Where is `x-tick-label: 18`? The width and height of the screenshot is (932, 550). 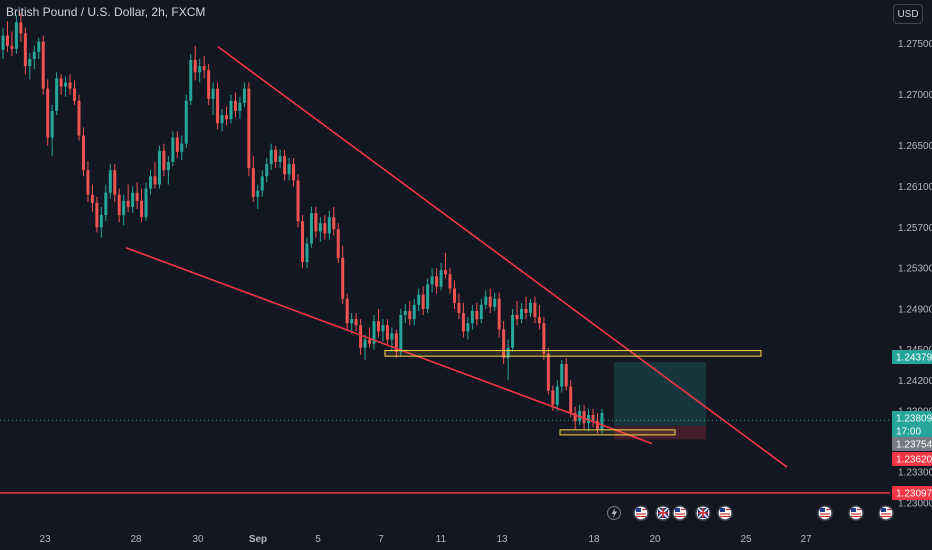 x-tick-label: 18 is located at coordinates (594, 539).